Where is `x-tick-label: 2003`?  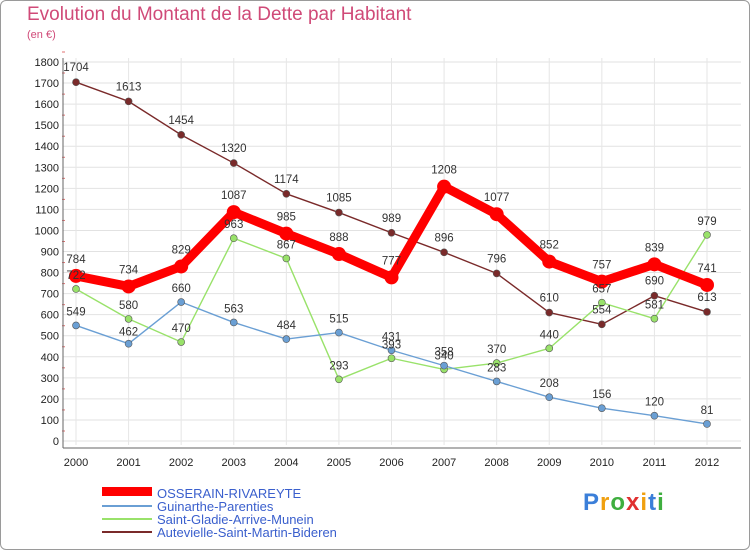
x-tick-label: 2003 is located at coordinates (234, 463).